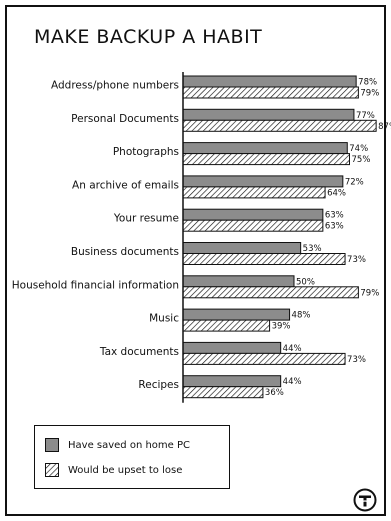  What do you see at coordinates (52, 445) in the screenshot?
I see `legend-swatch-saved` at bounding box center [52, 445].